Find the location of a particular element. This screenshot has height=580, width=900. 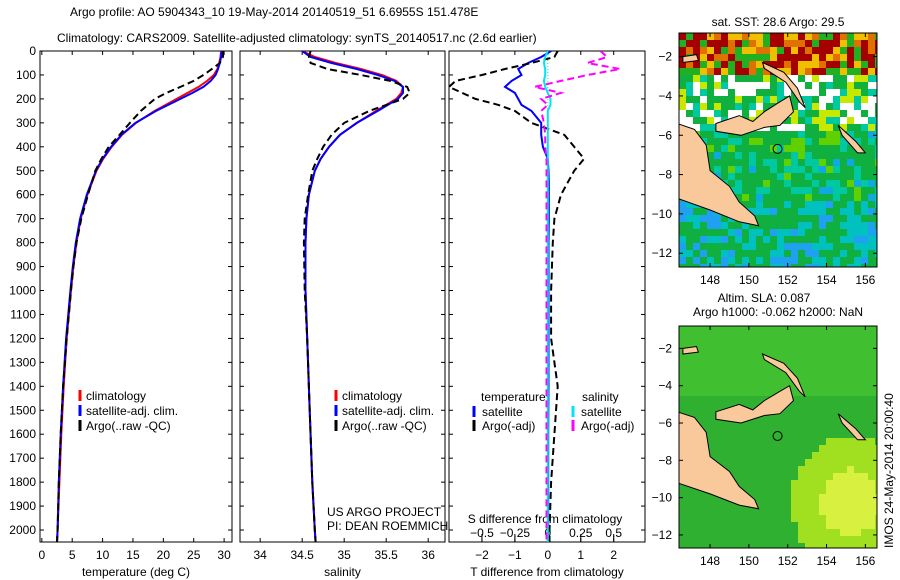

x2-tick-label: 0.5 is located at coordinates (613, 533).